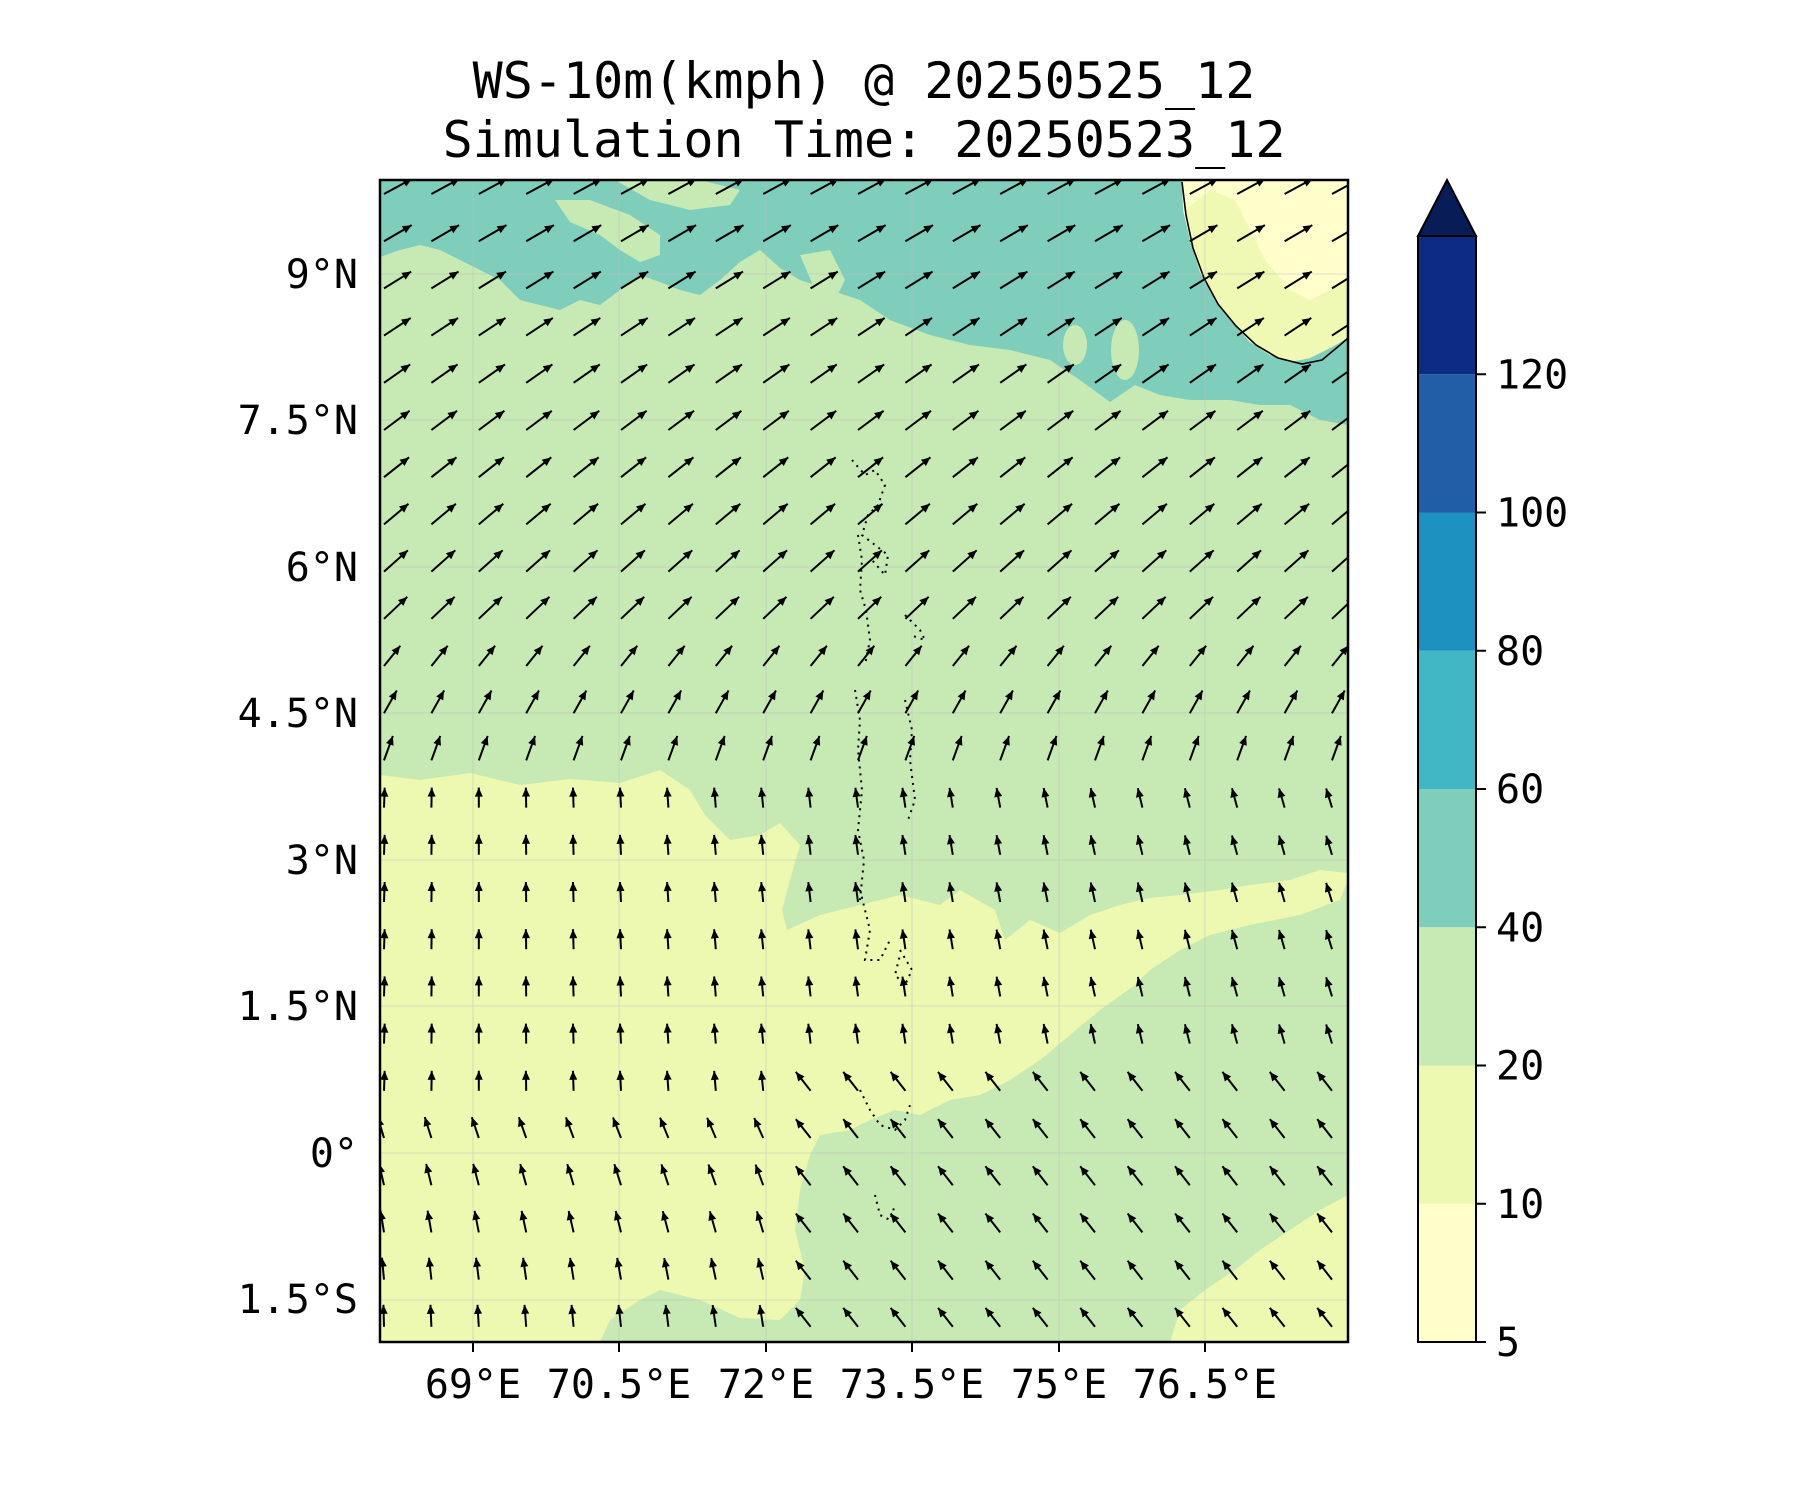 This screenshot has height=1500, width=1800. Describe the element at coordinates (864, 81) in the screenshot. I see `map-title-line1: WS-10m(kmph) @ 20250525_12` at that location.